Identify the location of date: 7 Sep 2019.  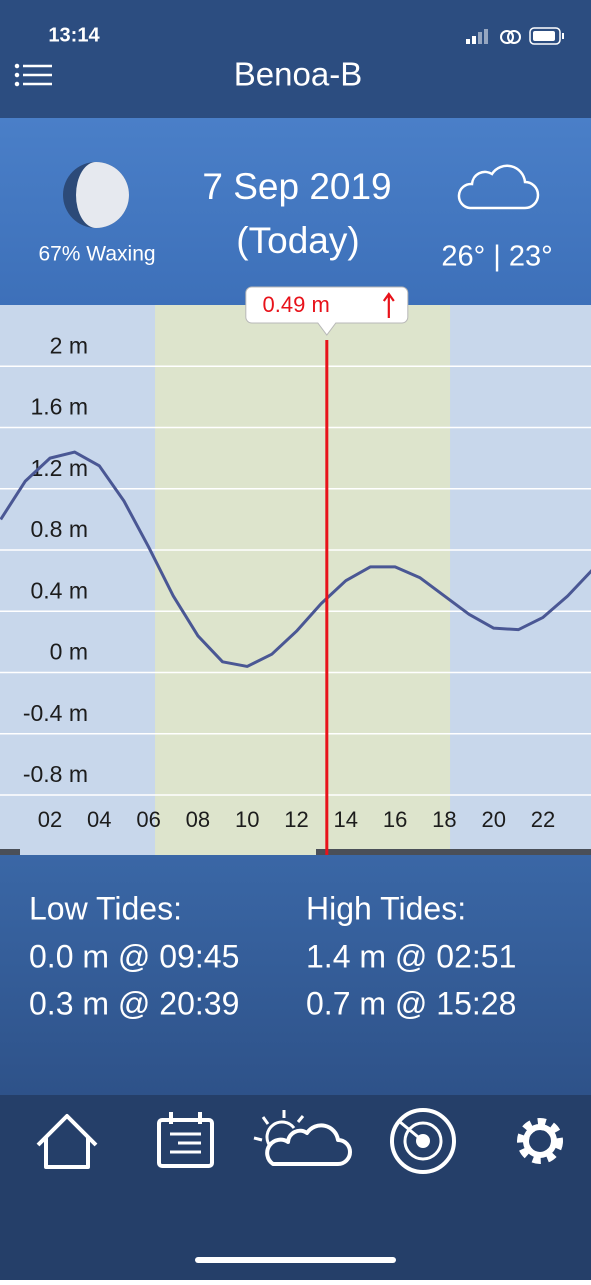
(296, 186).